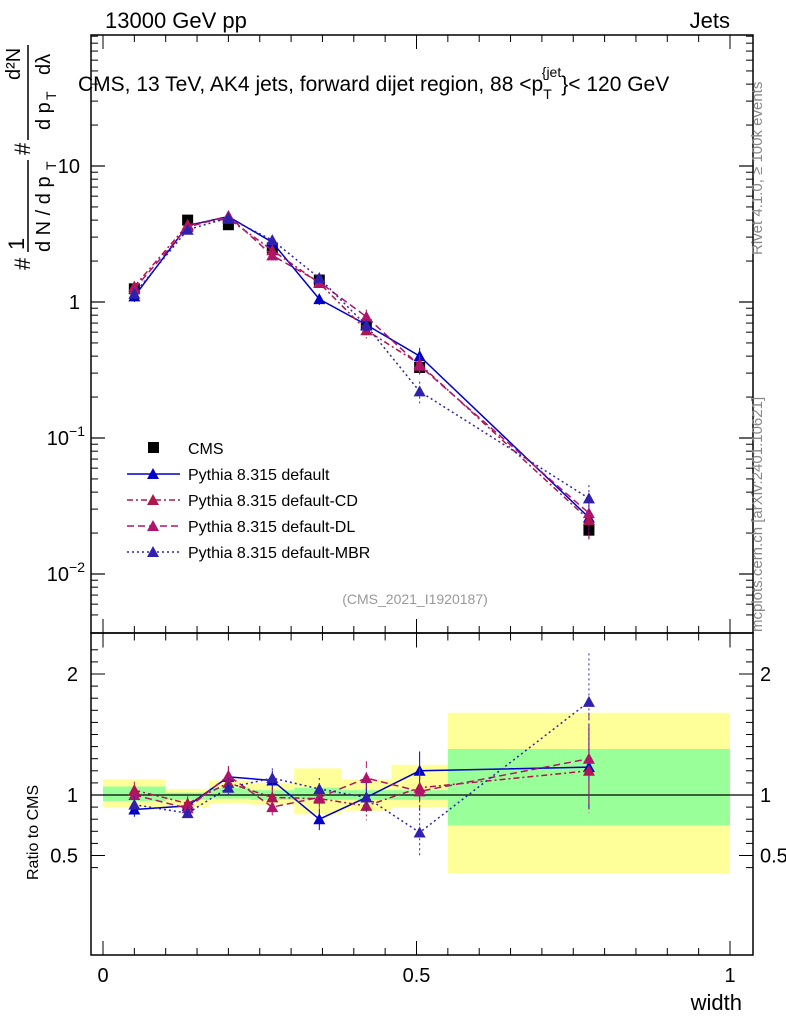 Image resolution: width=786 pixels, height=1024 pixels. What do you see at coordinates (417, 976) in the screenshot?
I see `xtick-label: 0.5` at bounding box center [417, 976].